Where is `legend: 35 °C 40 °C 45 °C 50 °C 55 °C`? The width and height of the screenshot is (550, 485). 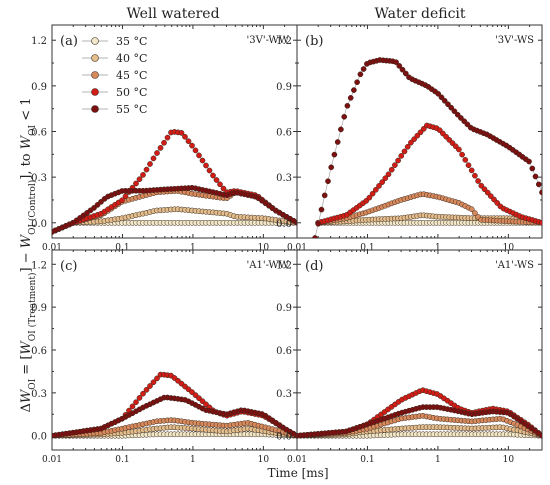 legend: 35 °C 40 °C 45 °C 50 °C 55 °C is located at coordinates (114, 75).